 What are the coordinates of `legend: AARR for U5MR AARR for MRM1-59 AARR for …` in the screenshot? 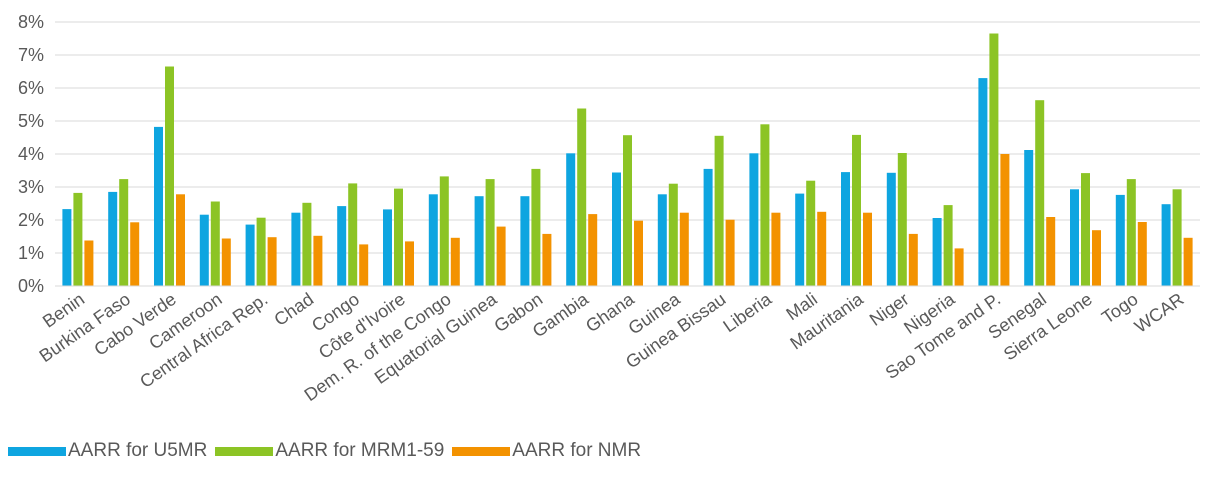 It's located at (328, 451).